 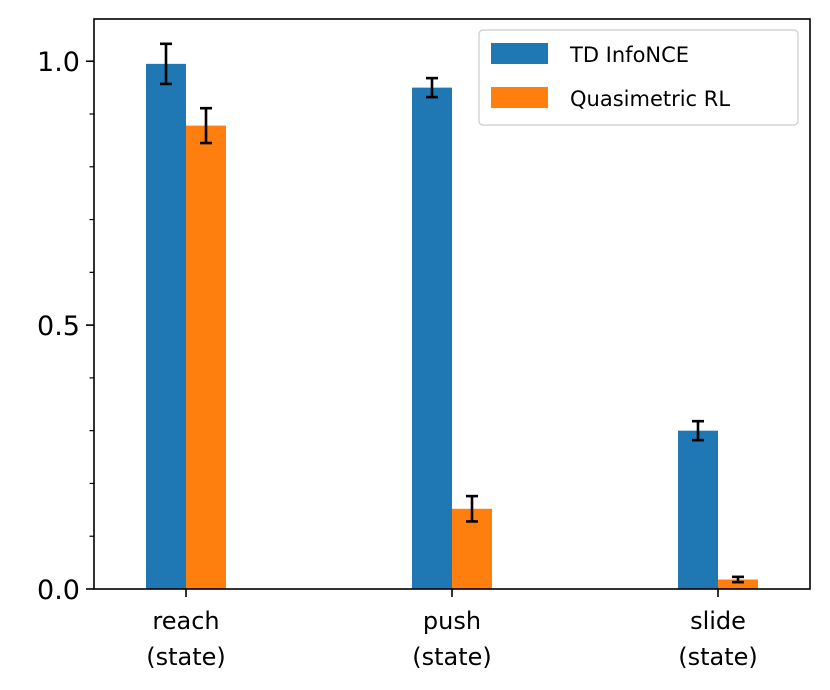 What do you see at coordinates (166, 326) in the screenshot?
I see `bar-td-infonce-reach` at bounding box center [166, 326].